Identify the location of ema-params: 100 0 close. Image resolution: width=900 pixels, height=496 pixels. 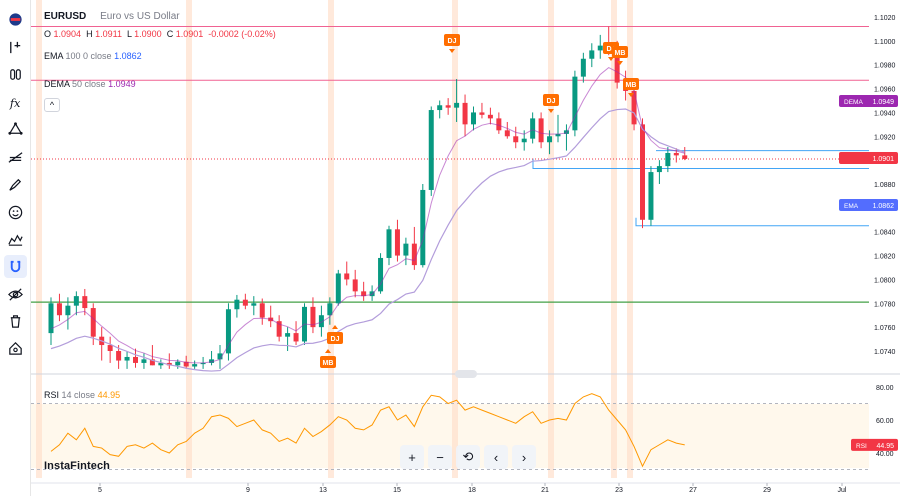
(88, 56).